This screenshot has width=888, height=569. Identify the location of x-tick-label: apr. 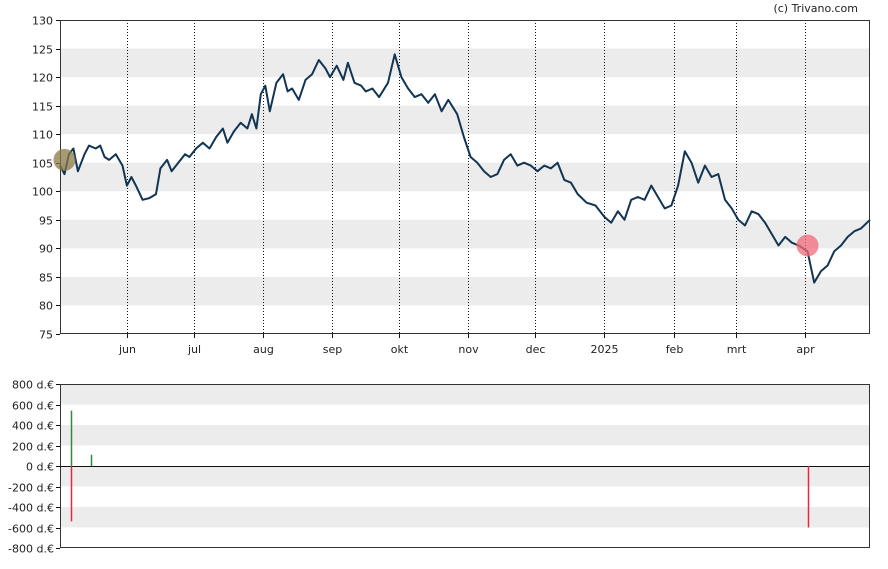
(805, 349).